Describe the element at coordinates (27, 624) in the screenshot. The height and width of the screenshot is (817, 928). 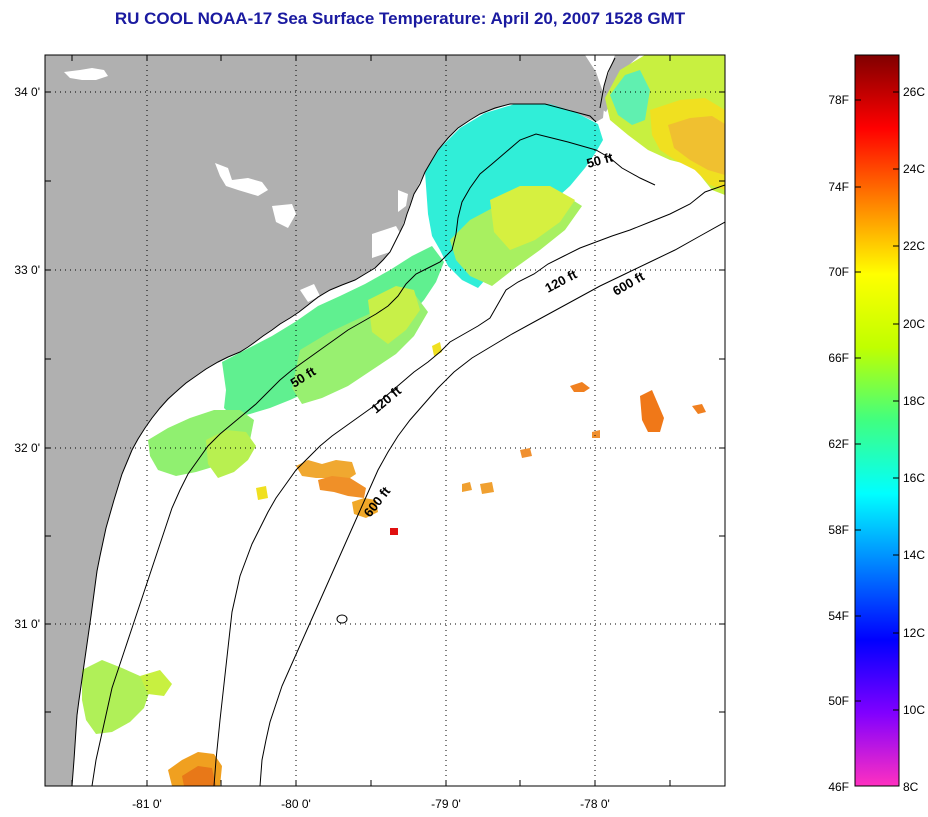
I see `y-tick-label: 31 0'` at that location.